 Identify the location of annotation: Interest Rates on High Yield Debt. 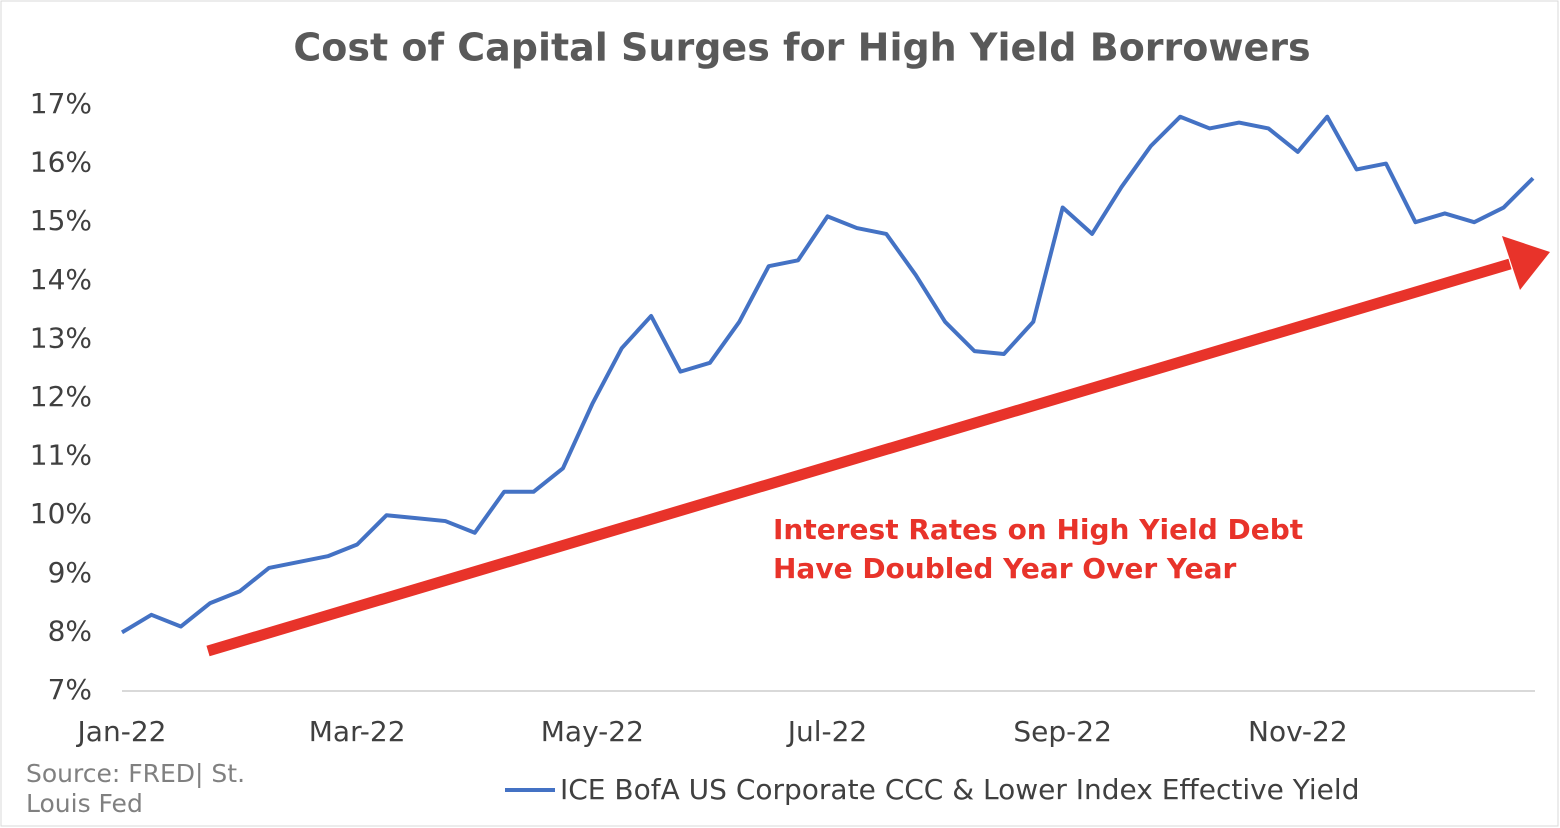
(1038, 529).